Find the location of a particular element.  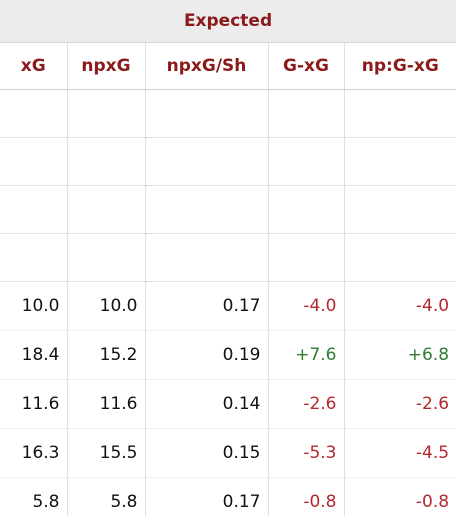

data-row: 10.0 10.0 0.17 -4.0 -4.0 is located at coordinates (228, 306).